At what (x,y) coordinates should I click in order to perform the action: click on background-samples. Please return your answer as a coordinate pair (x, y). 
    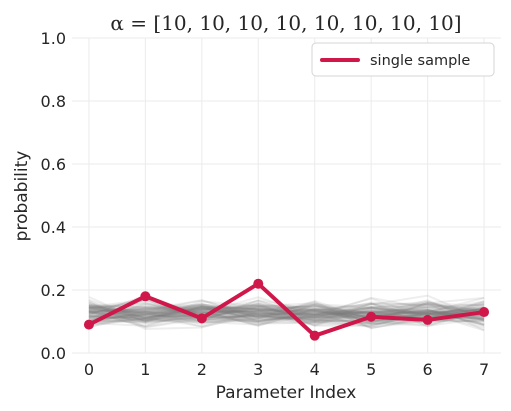
    Looking at the image, I should click on (286, 313).